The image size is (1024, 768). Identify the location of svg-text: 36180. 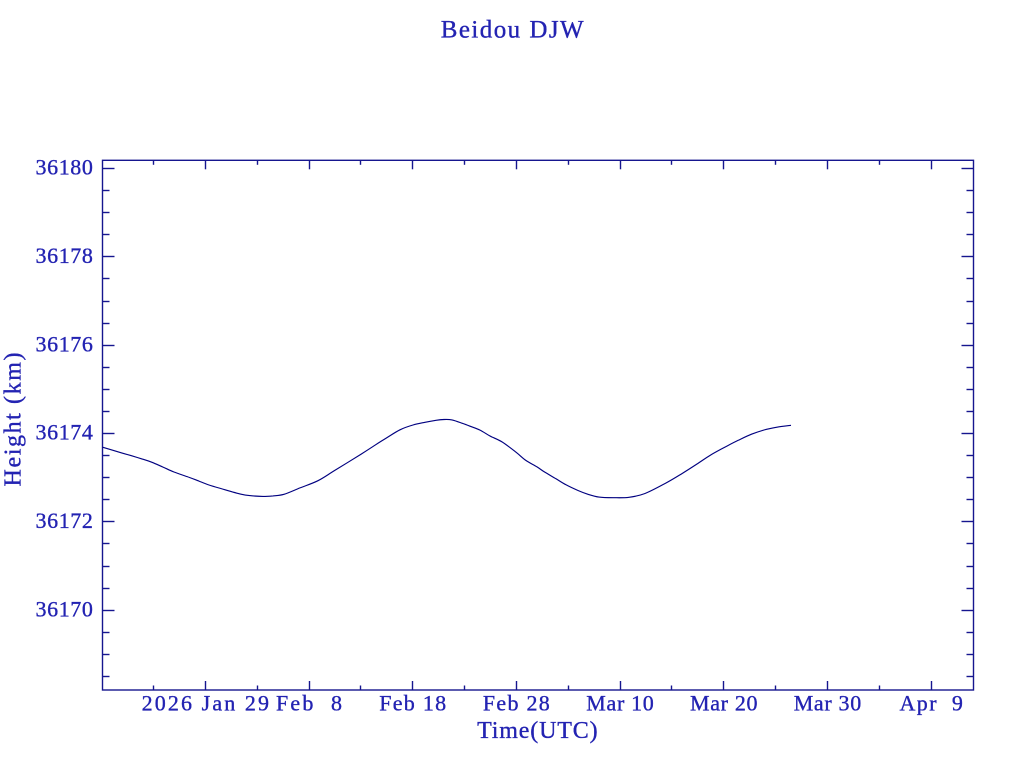
(65, 167).